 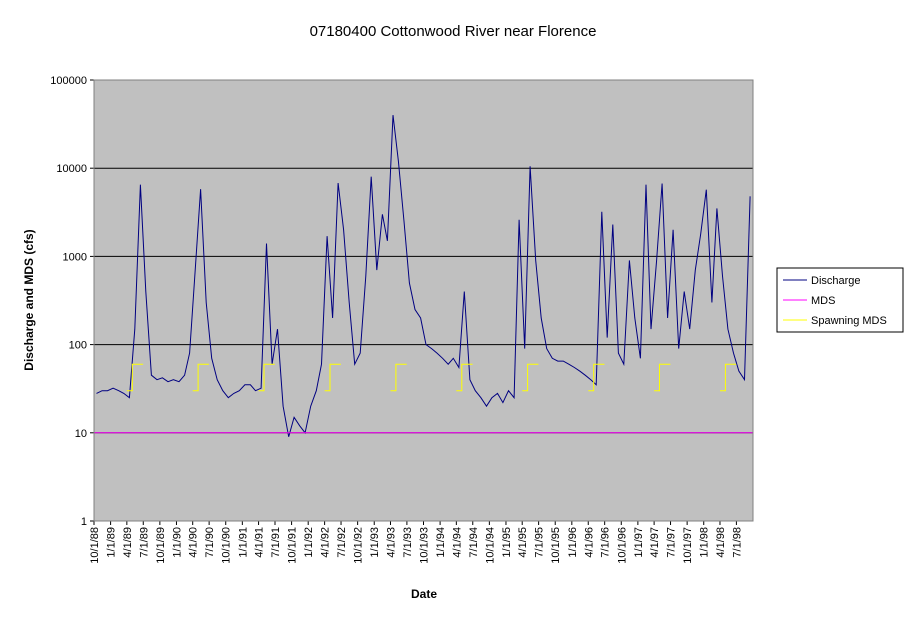 I want to click on x-tick-label: 4/1/94, so click(x=457, y=542).